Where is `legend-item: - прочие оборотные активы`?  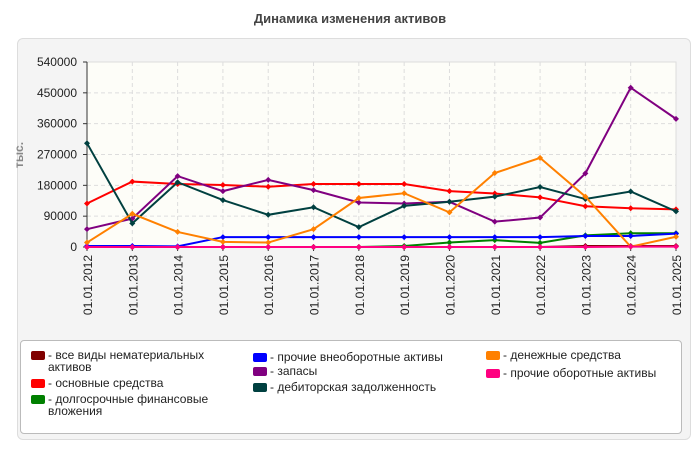 legend-item: - прочие оборотные активы is located at coordinates (581, 373).